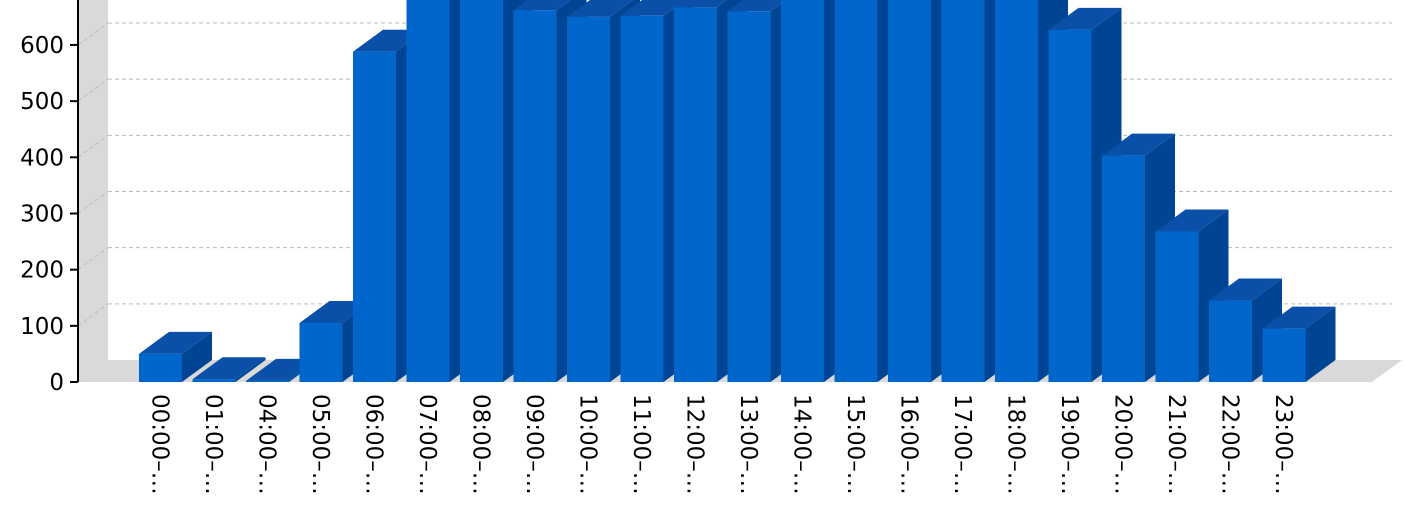 The height and width of the screenshot is (512, 1407). I want to click on y-tick-label: 300, so click(42, 214).